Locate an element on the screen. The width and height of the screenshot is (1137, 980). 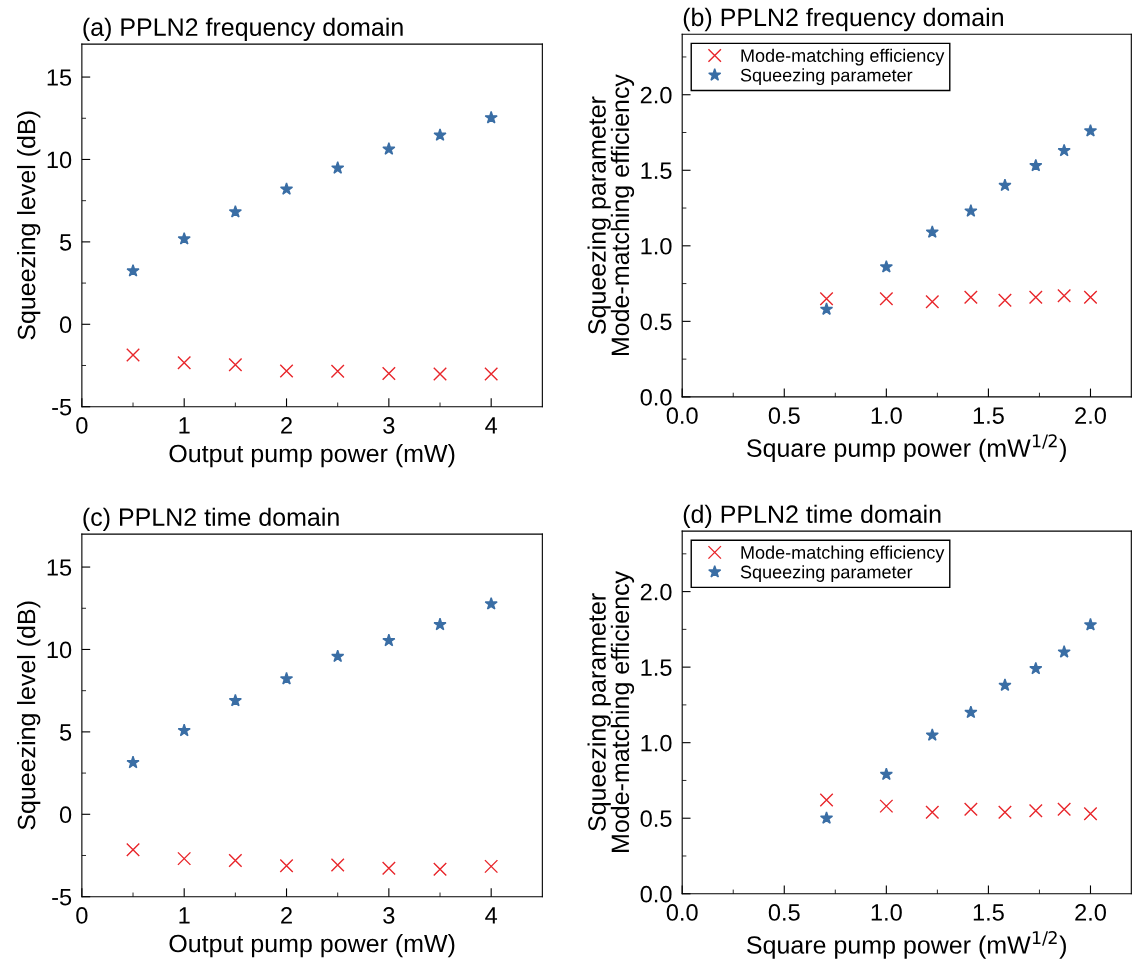
x-tick-label: 2 is located at coordinates (286, 425).